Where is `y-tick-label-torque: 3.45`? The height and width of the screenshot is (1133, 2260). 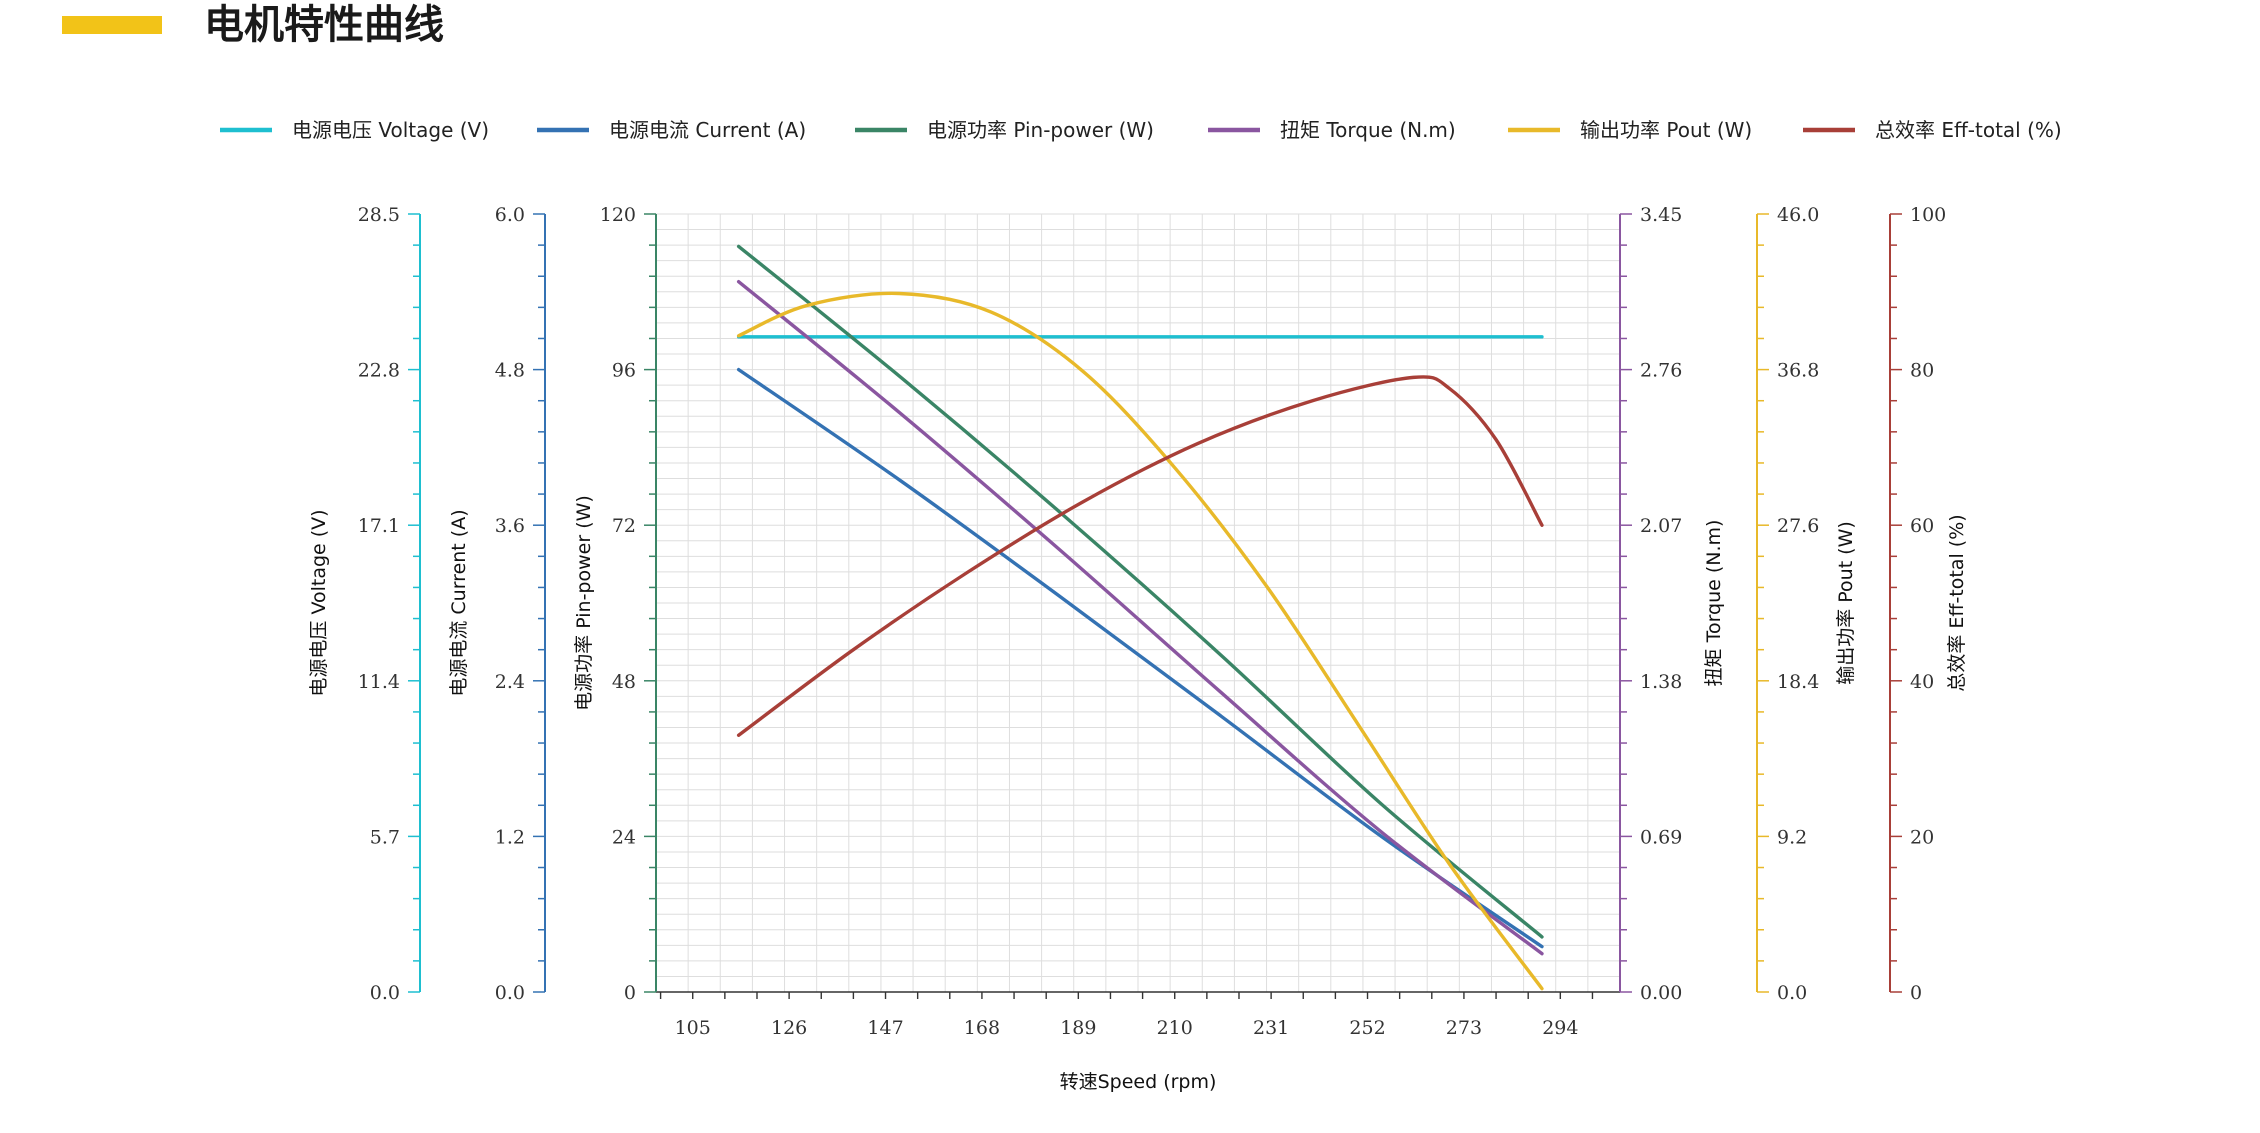
y-tick-label-torque: 3.45 is located at coordinates (1661, 215).